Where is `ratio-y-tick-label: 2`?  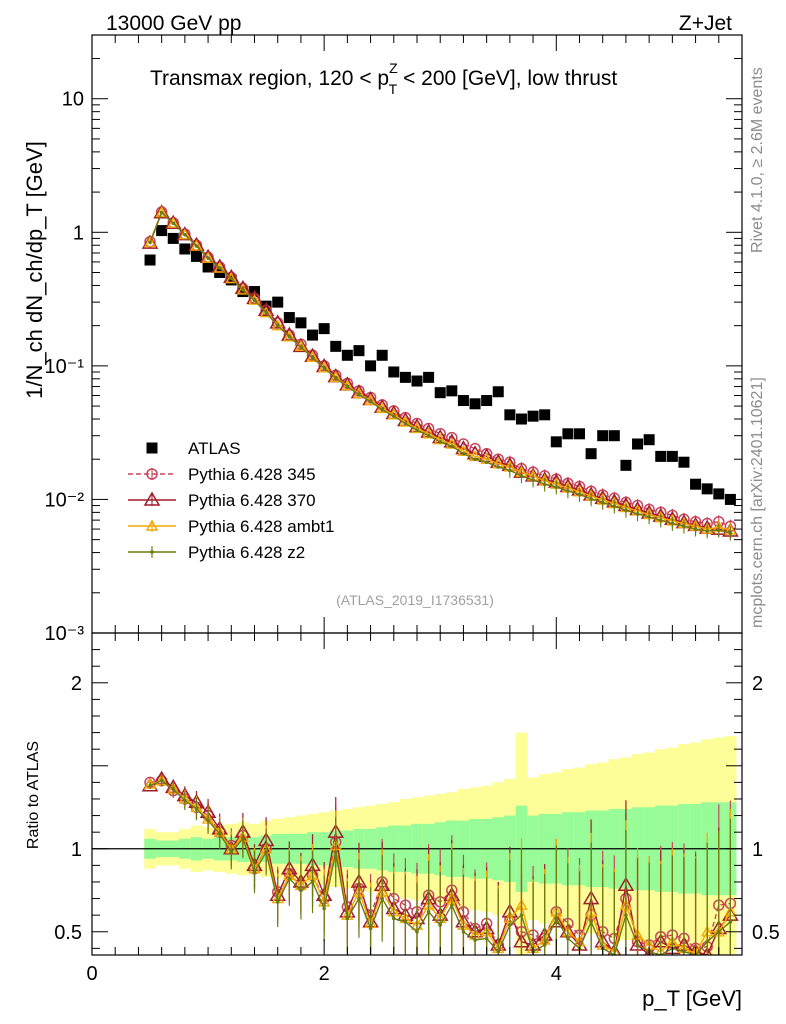
ratio-y-tick-label: 2 is located at coordinates (76, 684).